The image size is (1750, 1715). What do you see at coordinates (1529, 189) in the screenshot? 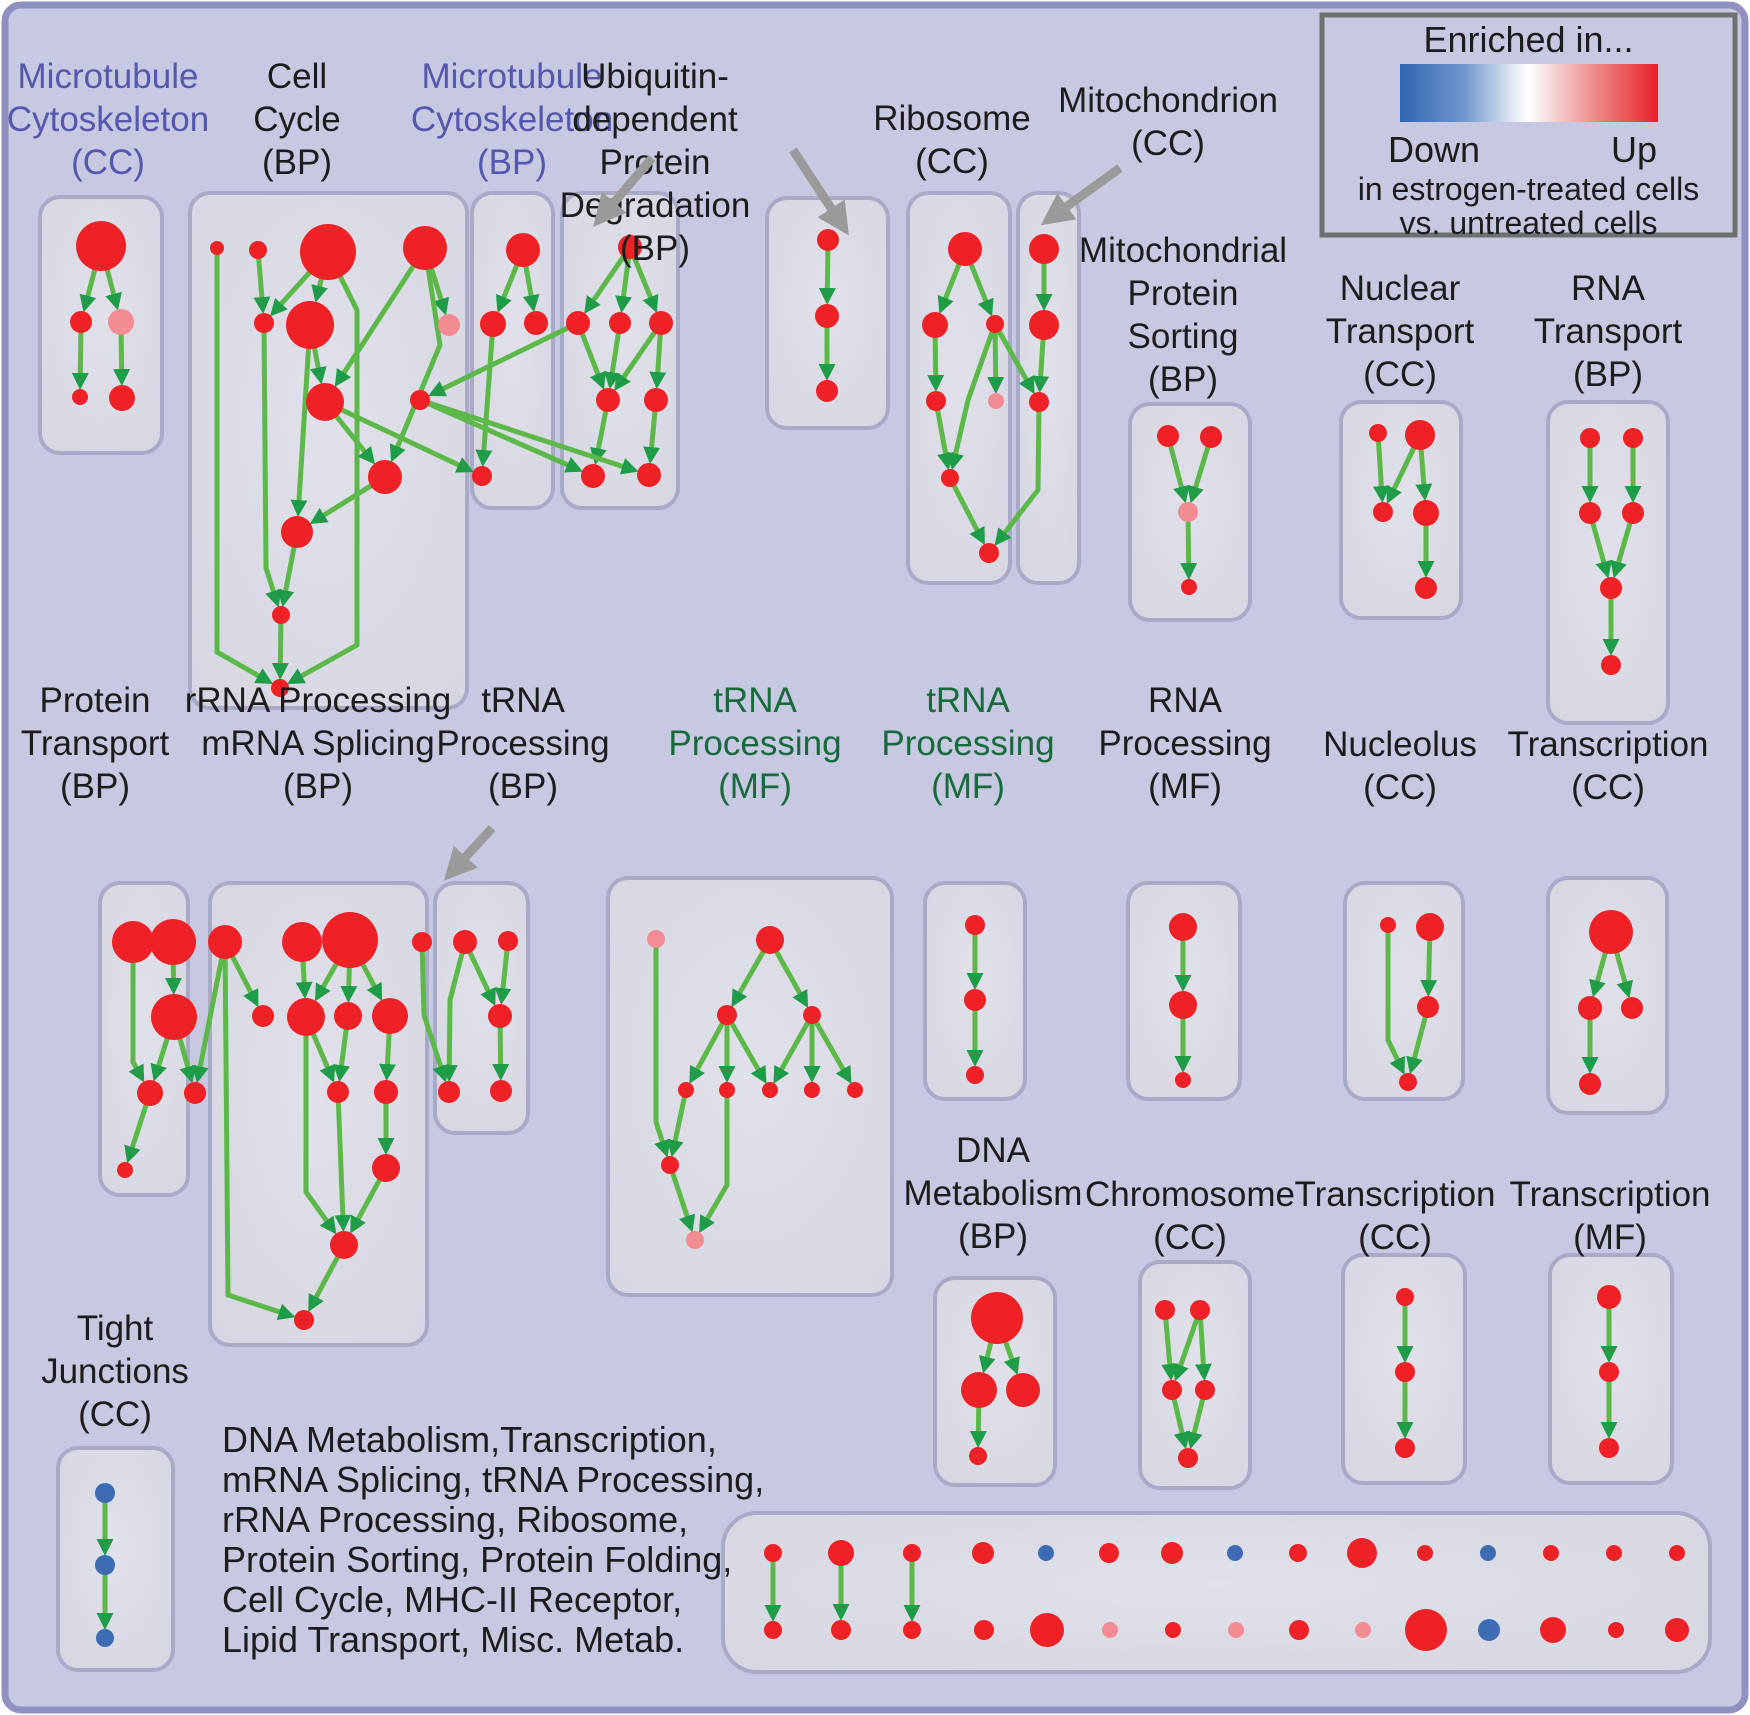
I see `legend-subline-1: in estrogen-treated cells` at bounding box center [1529, 189].